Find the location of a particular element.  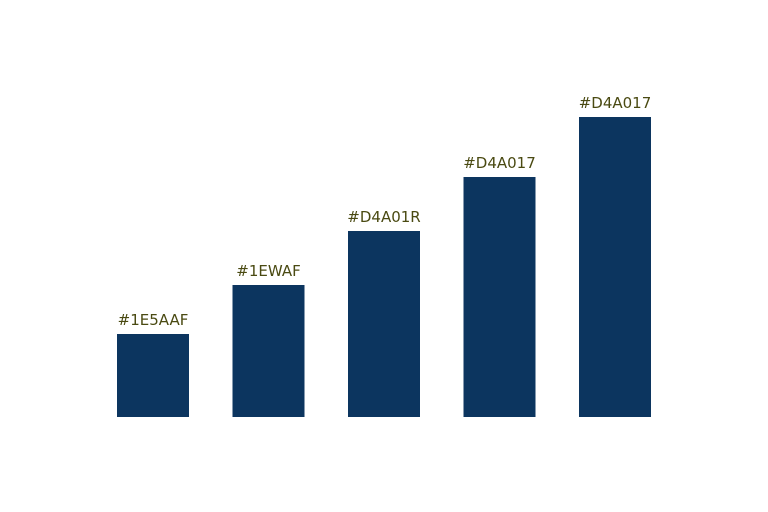

bar-label: #1E5AAF is located at coordinates (153, 320).